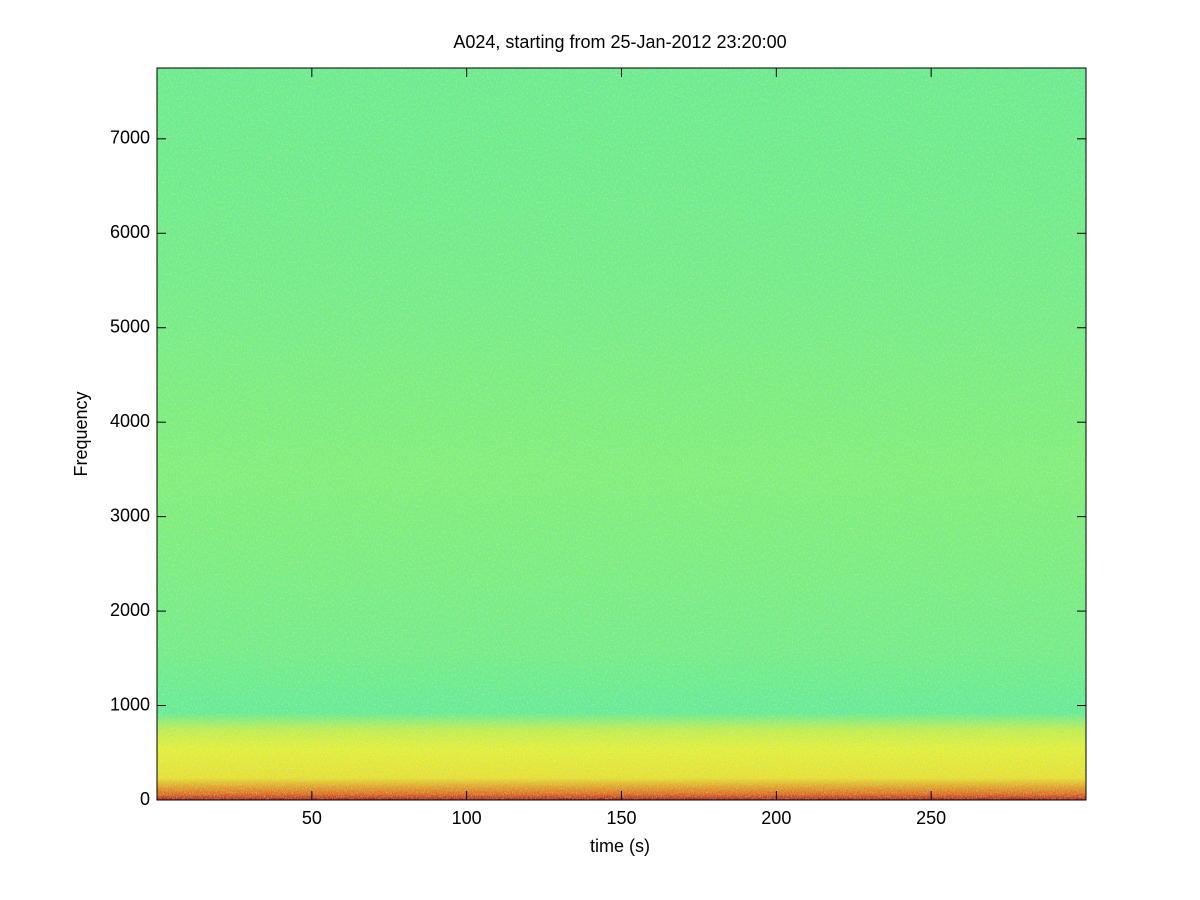 The width and height of the screenshot is (1200, 900). What do you see at coordinates (619, 42) in the screenshot?
I see `chart-title: A024, starting from 25-Jan-2012 23:20:00` at bounding box center [619, 42].